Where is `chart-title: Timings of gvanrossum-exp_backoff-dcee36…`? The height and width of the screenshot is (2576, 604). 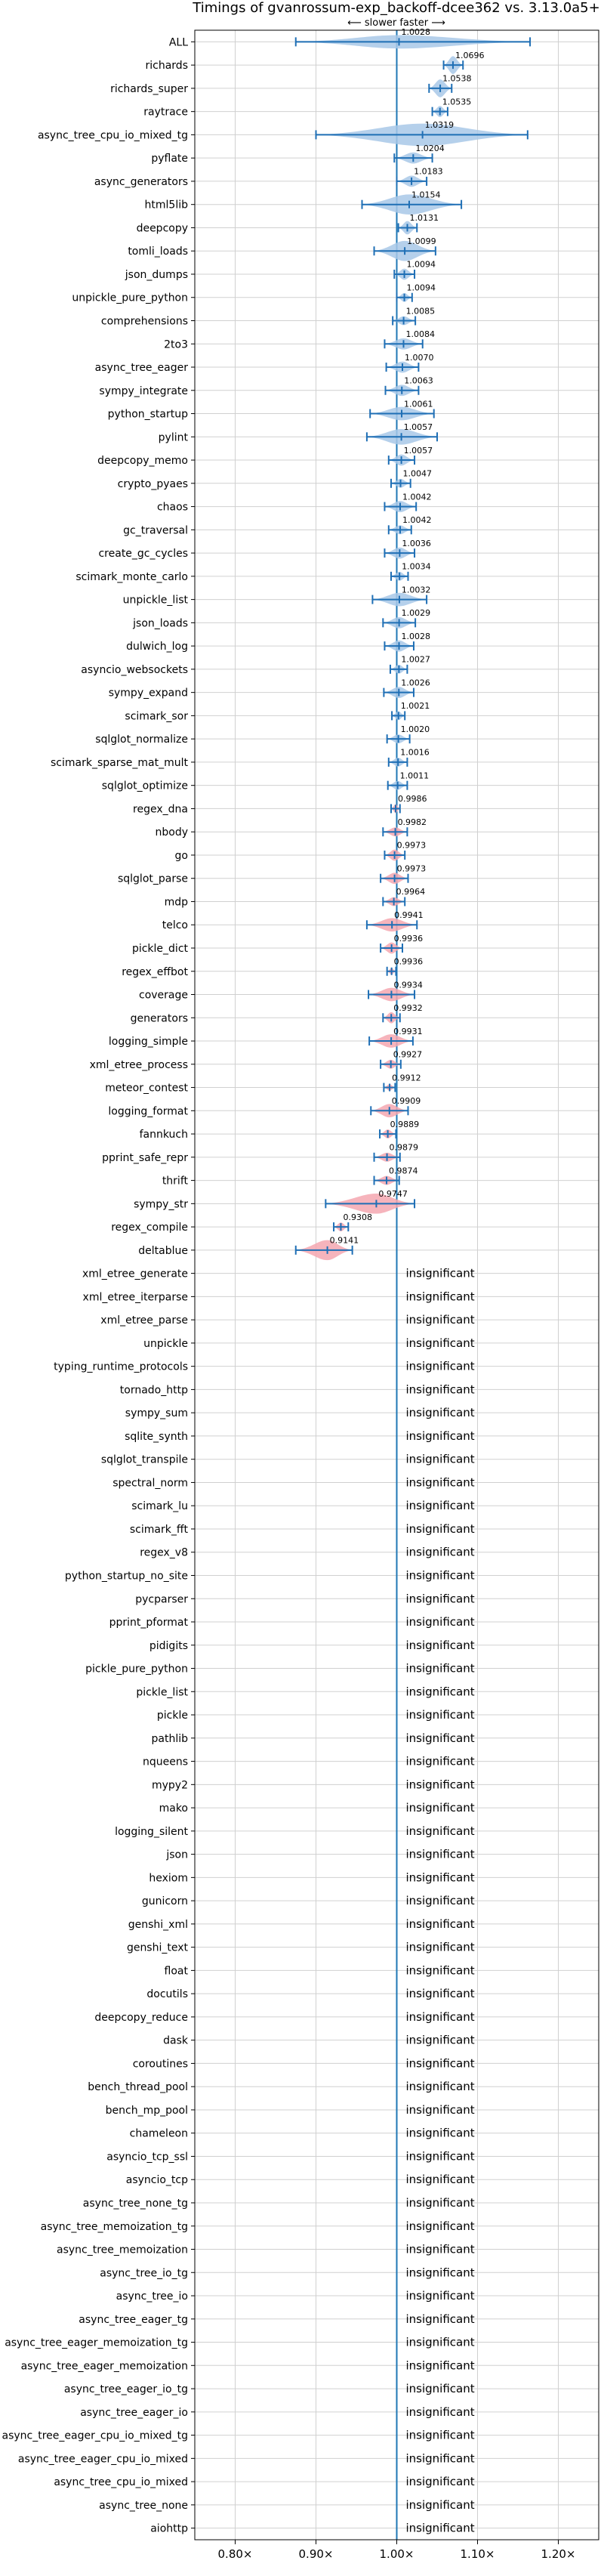 chart-title: Timings of gvanrossum-exp_backoff-dcee36… is located at coordinates (395, 8).